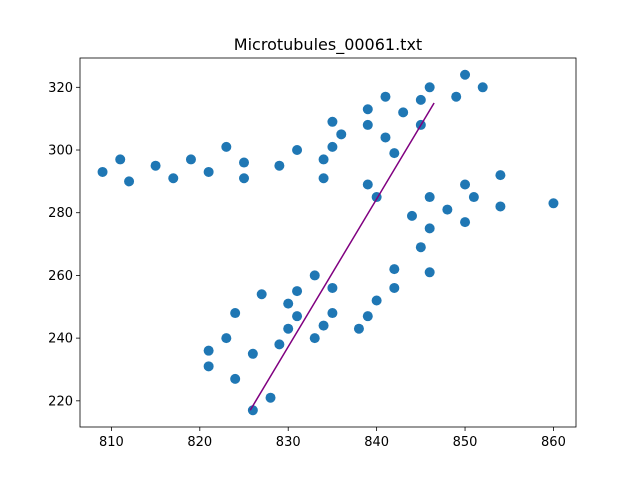  What do you see at coordinates (60, 276) in the screenshot?
I see `y-tick-label: 260` at bounding box center [60, 276].